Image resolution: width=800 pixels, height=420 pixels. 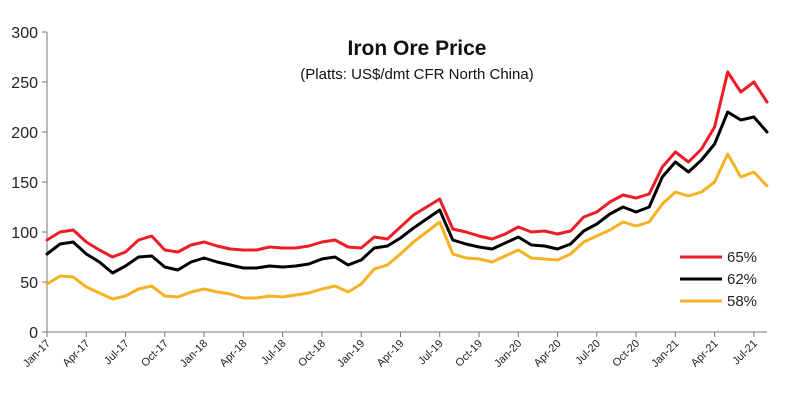 I want to click on chart-title: Iron Ore Price, so click(x=417, y=48).